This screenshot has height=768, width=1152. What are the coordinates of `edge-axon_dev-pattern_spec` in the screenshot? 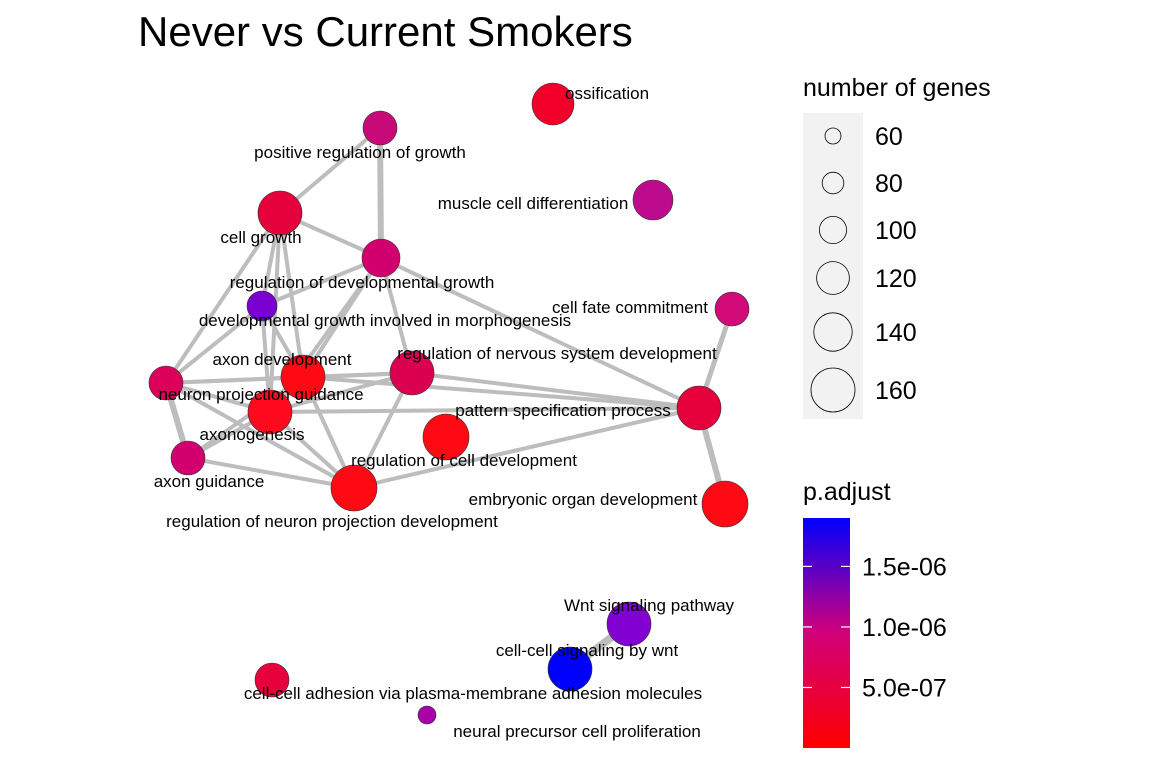 It's located at (501, 392).